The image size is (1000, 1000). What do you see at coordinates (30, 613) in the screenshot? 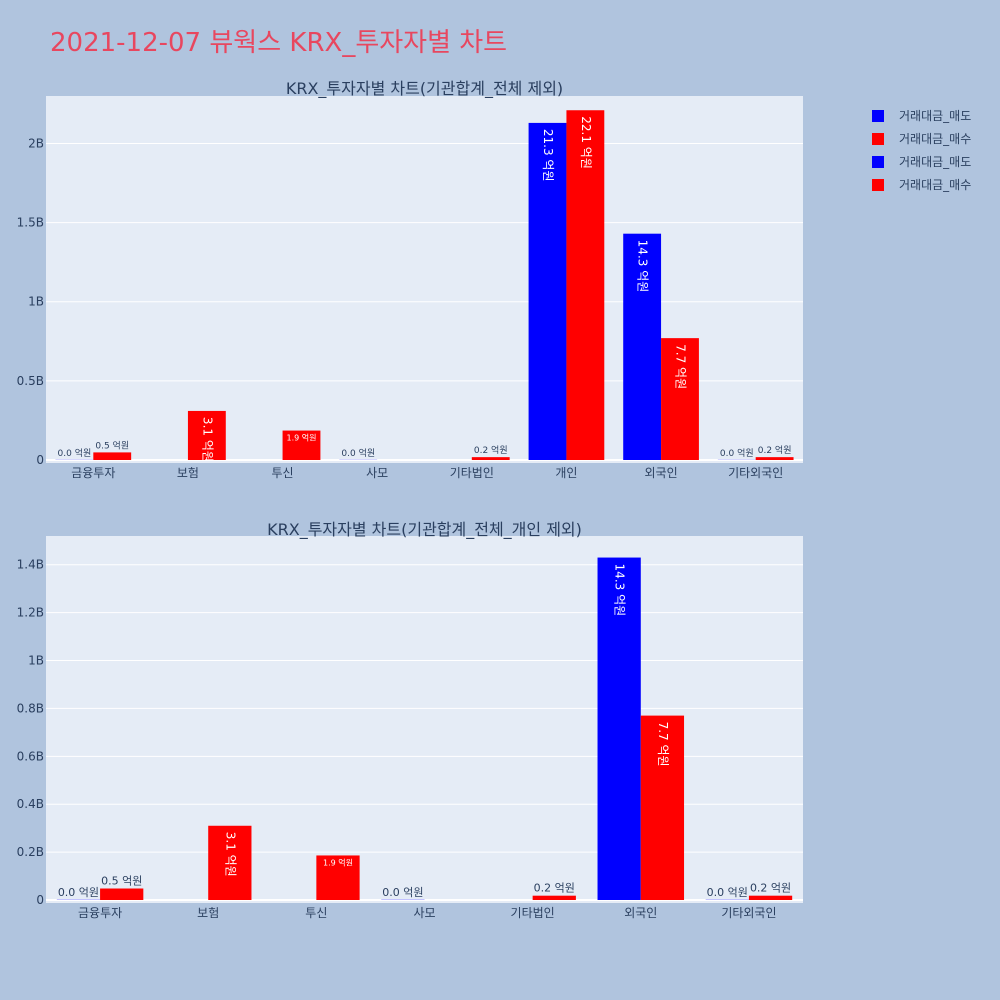
I see `y-tick-label: 1.2B` at bounding box center [30, 613].